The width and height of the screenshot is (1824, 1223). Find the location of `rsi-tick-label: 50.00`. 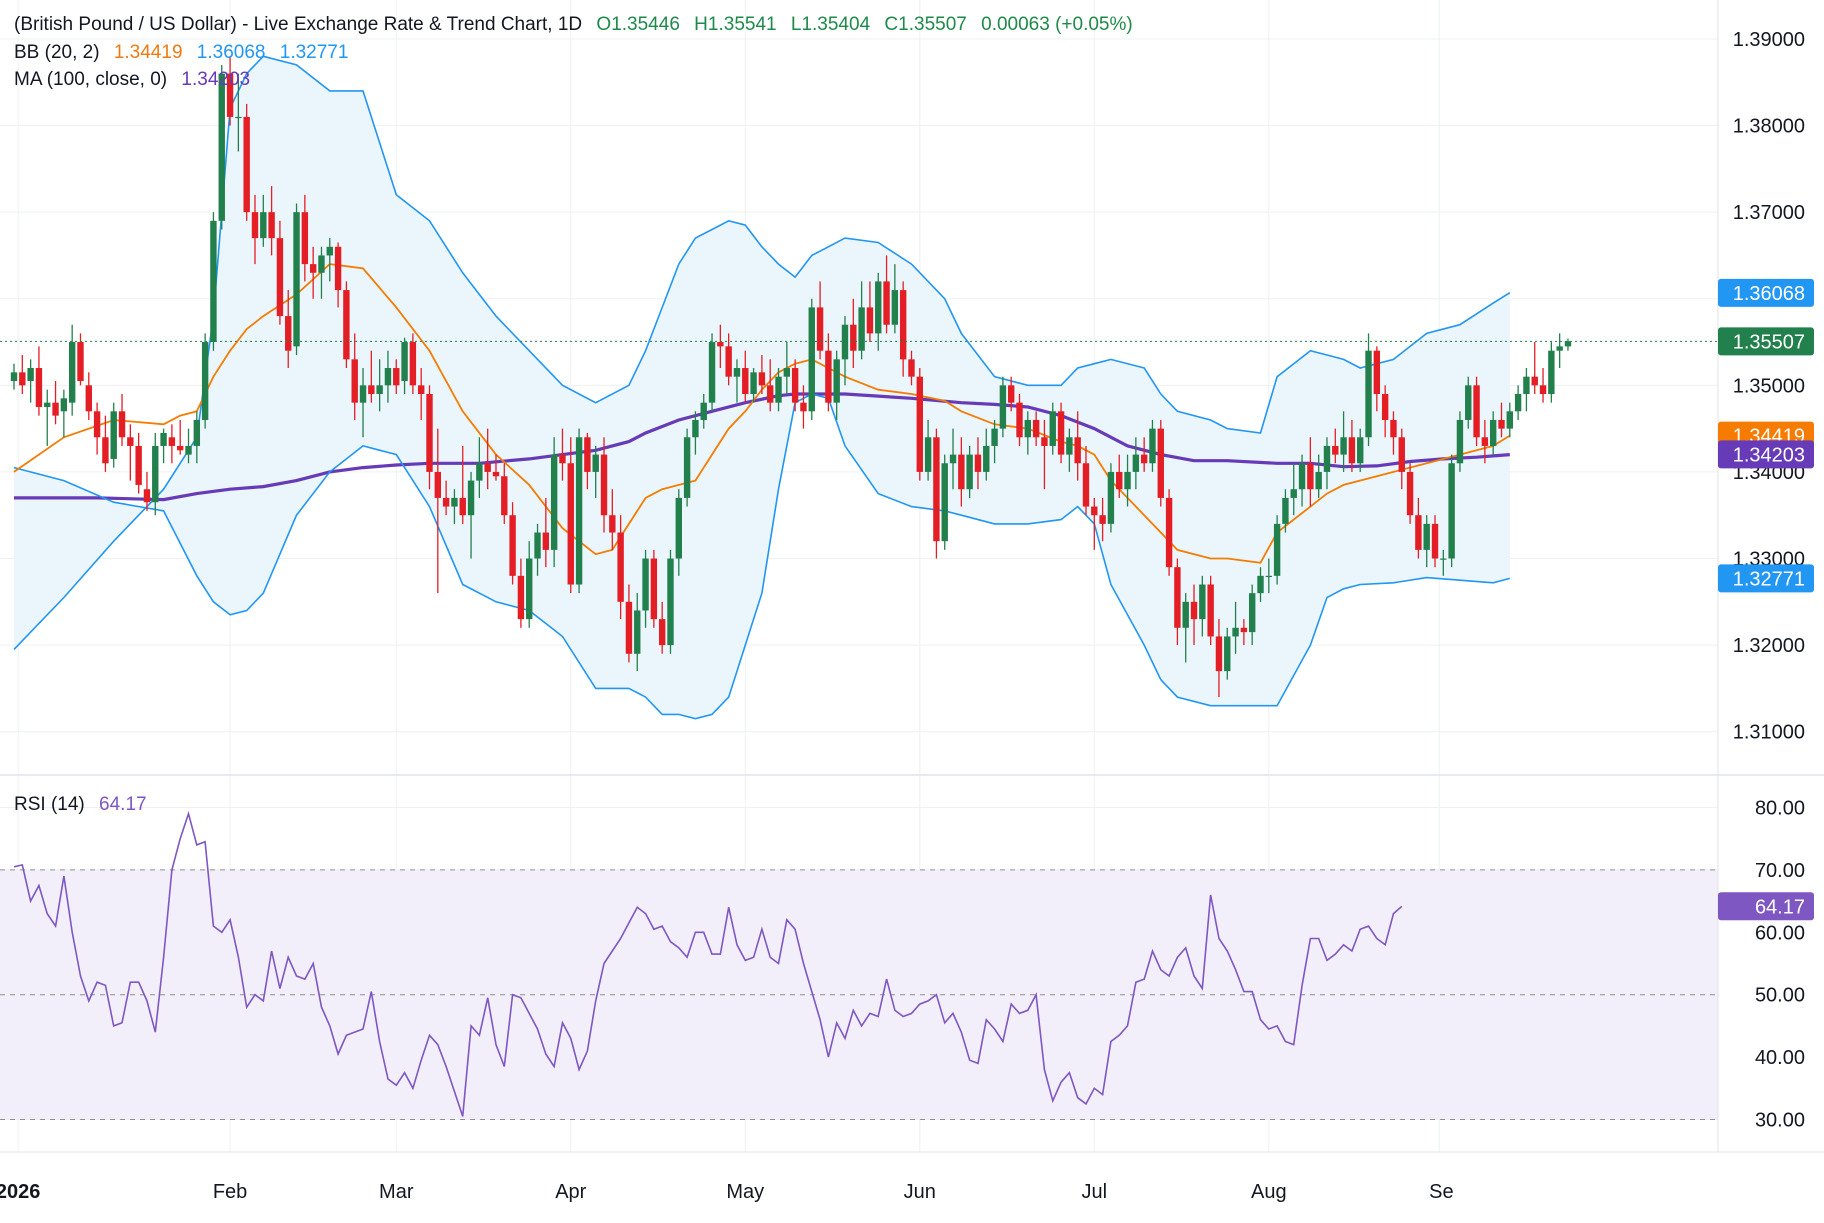

rsi-tick-label: 50.00 is located at coordinates (1780, 996).